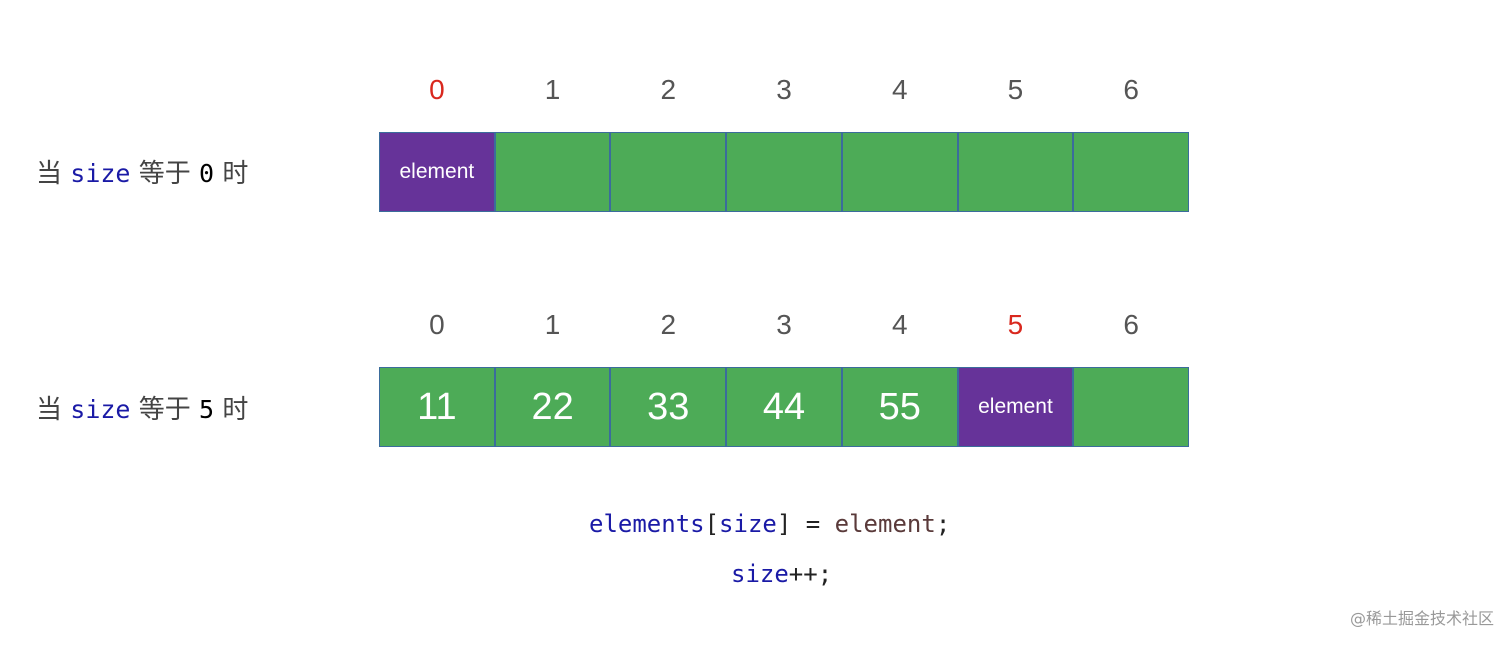  What do you see at coordinates (552, 407) in the screenshot?
I see `array-cell: 22` at bounding box center [552, 407].